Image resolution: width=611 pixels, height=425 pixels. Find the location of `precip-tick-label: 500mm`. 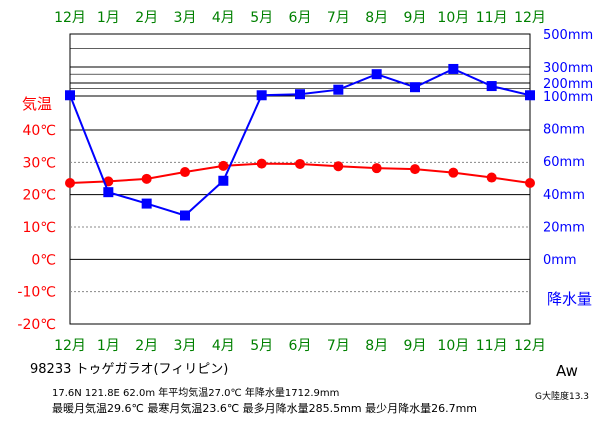

precip-tick-label: 500mm is located at coordinates (568, 35).